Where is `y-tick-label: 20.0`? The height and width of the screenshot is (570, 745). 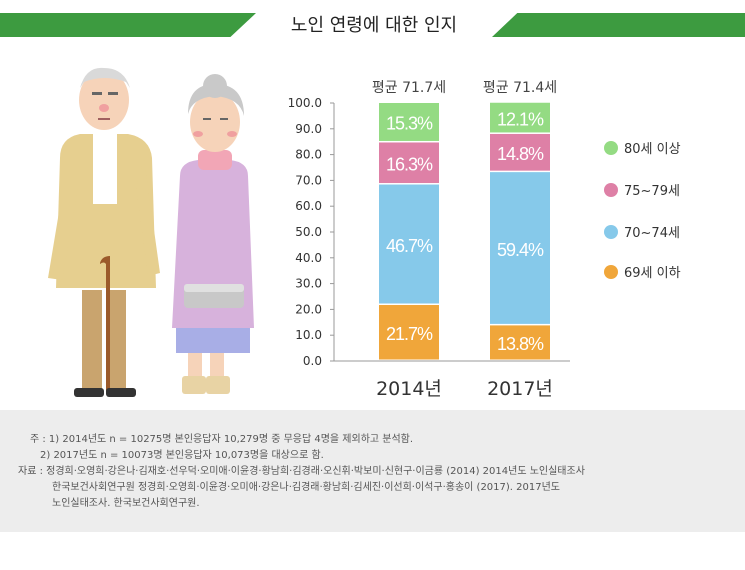 y-tick-label: 20.0 is located at coordinates (308, 309).